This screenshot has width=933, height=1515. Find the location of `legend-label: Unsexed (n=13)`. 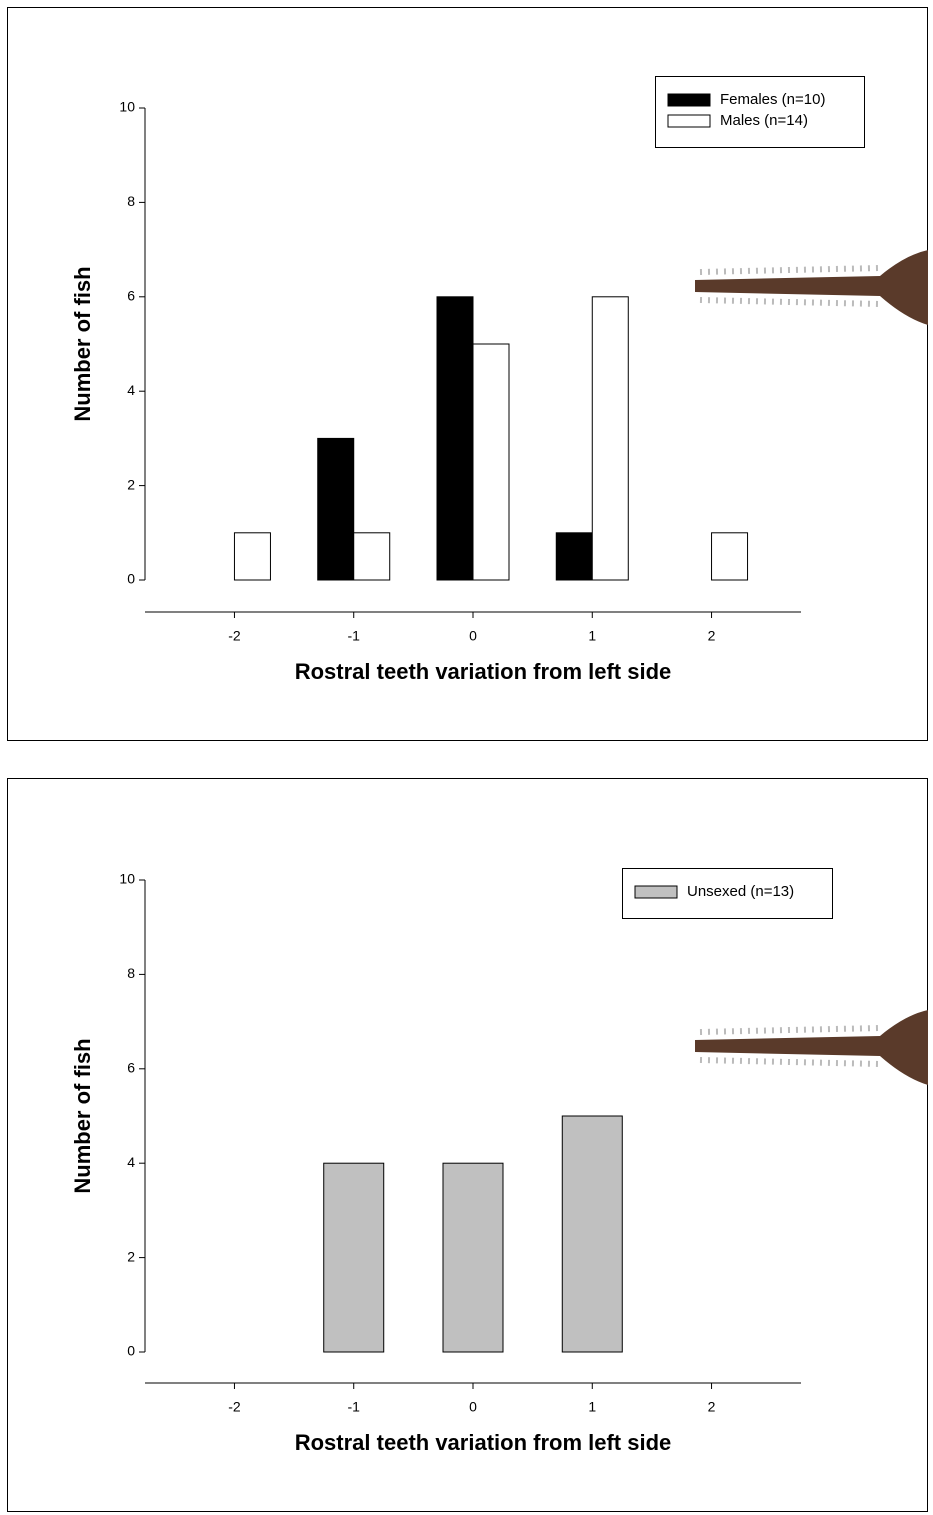

legend-label: Unsexed (n=13) is located at coordinates (740, 891).